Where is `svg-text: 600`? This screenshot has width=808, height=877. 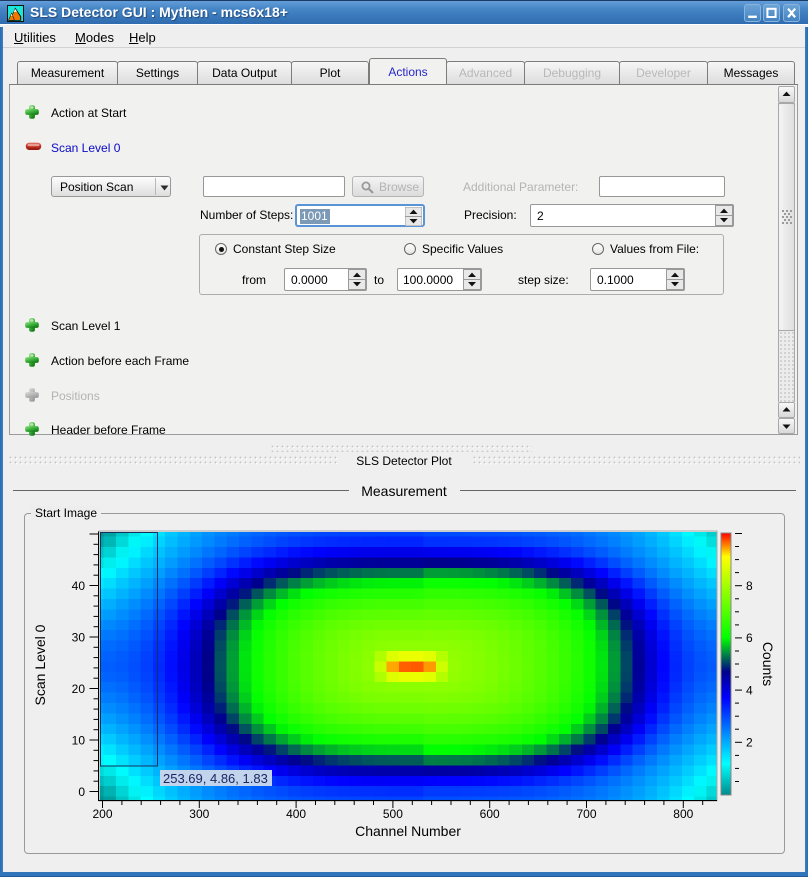 svg-text: 600 is located at coordinates (490, 814).